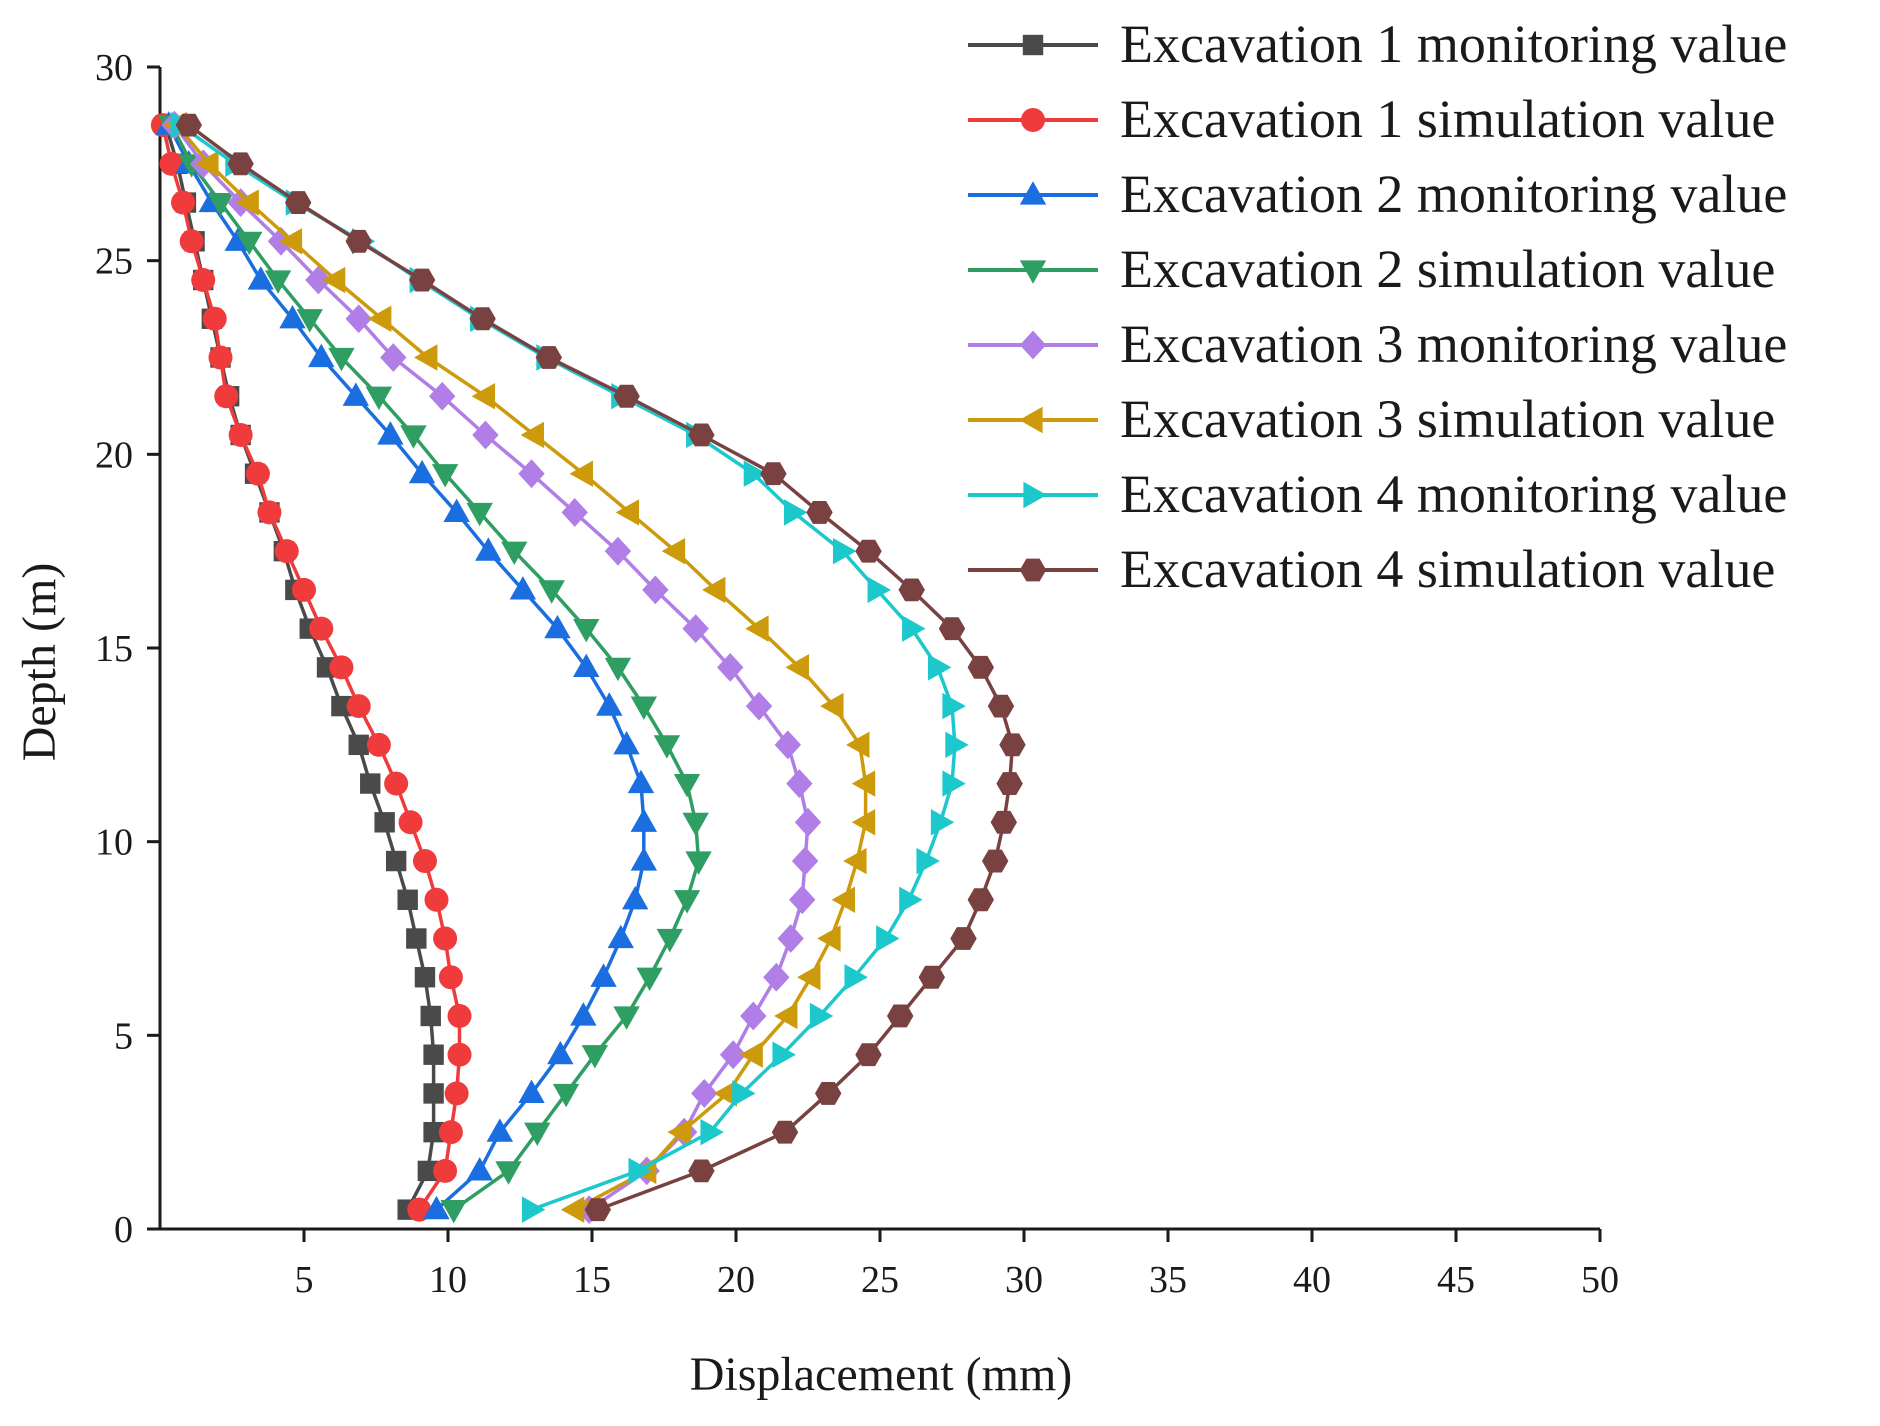  Describe the element at coordinates (1453, 44) in the screenshot. I see `legend-label: Excavation 1 monitoring value` at that location.